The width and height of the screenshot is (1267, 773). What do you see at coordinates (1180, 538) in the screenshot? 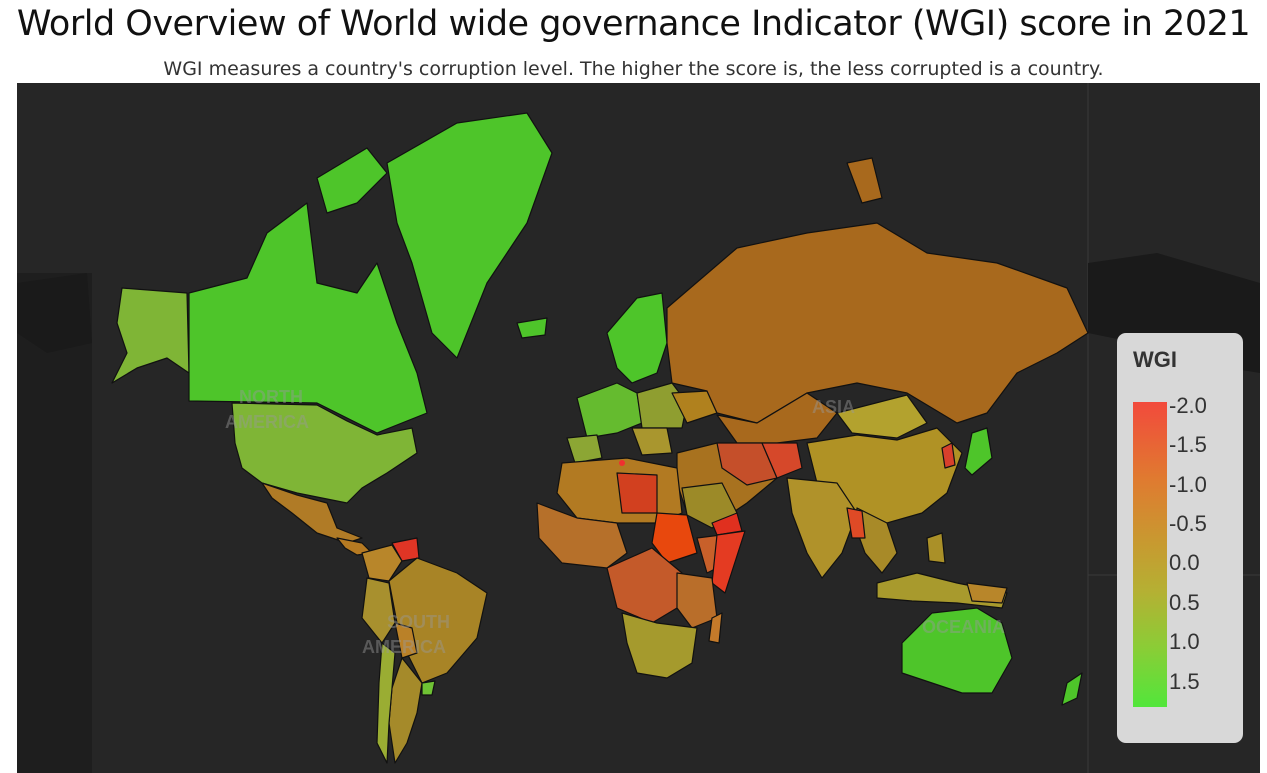
I see `colorbar-legend: WGI -2.0 -1.5 -1.0 -0.5 0.0 0.5 1.0 1.5` at bounding box center [1180, 538].